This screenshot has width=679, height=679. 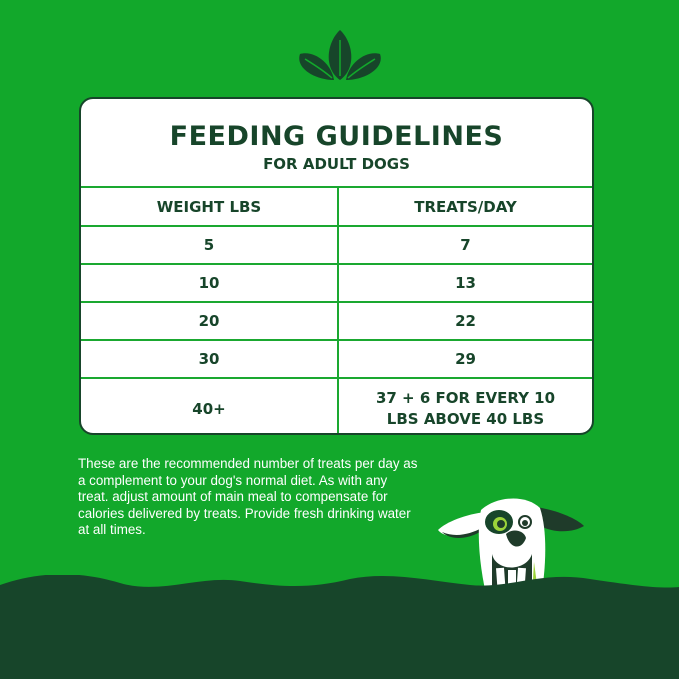 I want to click on treats-cell: 13, so click(x=464, y=282).